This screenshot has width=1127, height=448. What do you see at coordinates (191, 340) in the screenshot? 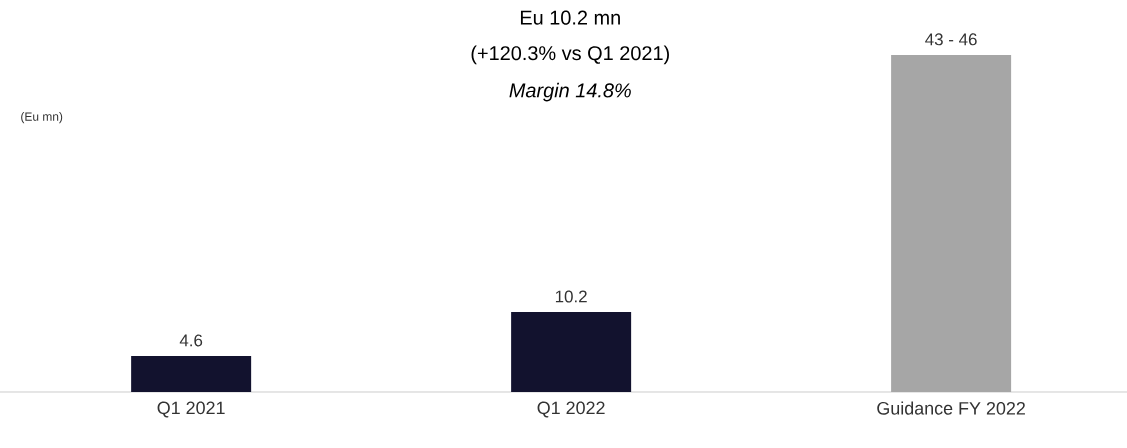
I see `data-label: 4.6` at bounding box center [191, 340].